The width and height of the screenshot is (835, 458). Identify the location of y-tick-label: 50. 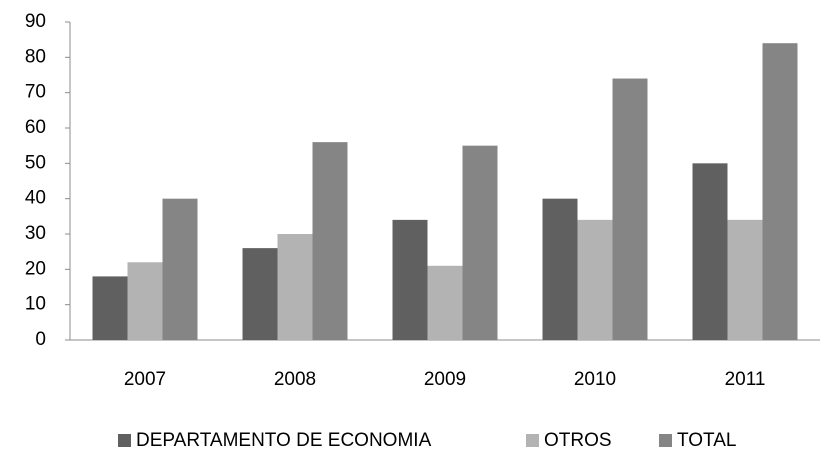
(35, 162).